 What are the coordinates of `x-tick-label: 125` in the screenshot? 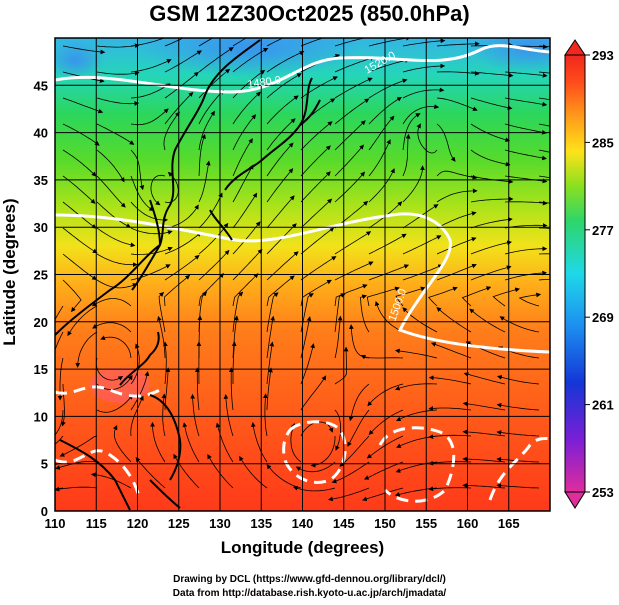 It's located at (179, 523).